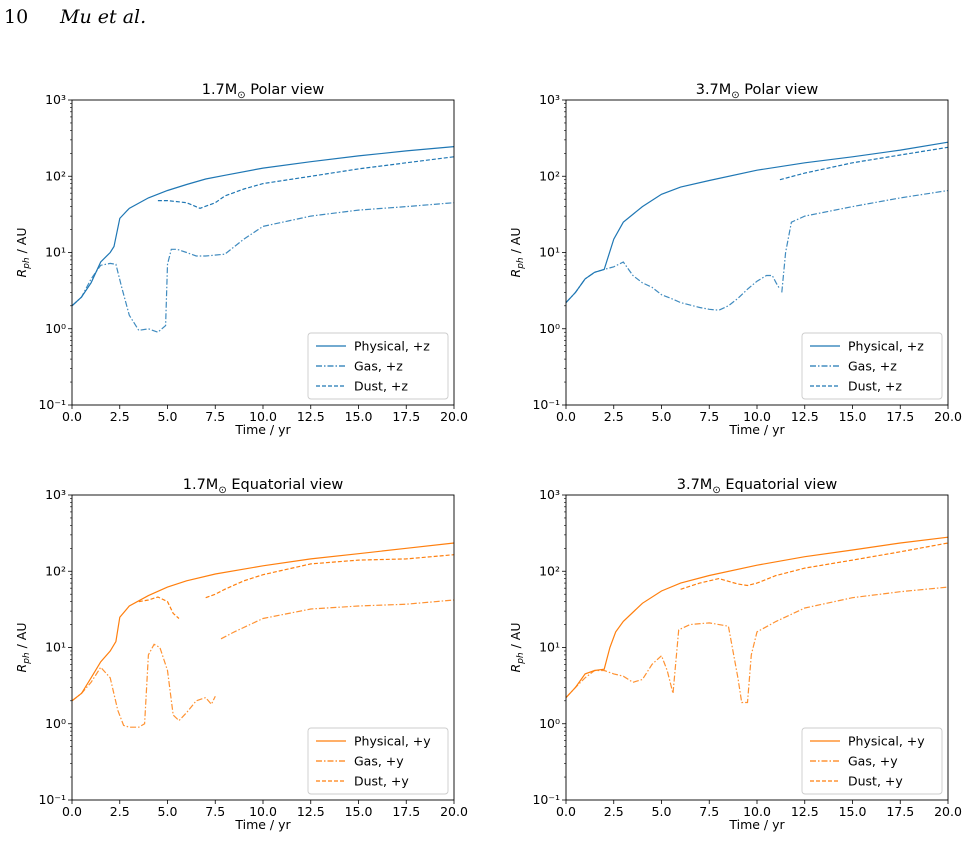  What do you see at coordinates (103, 17) in the screenshot?
I see `running-authors: Mu et al.` at bounding box center [103, 17].